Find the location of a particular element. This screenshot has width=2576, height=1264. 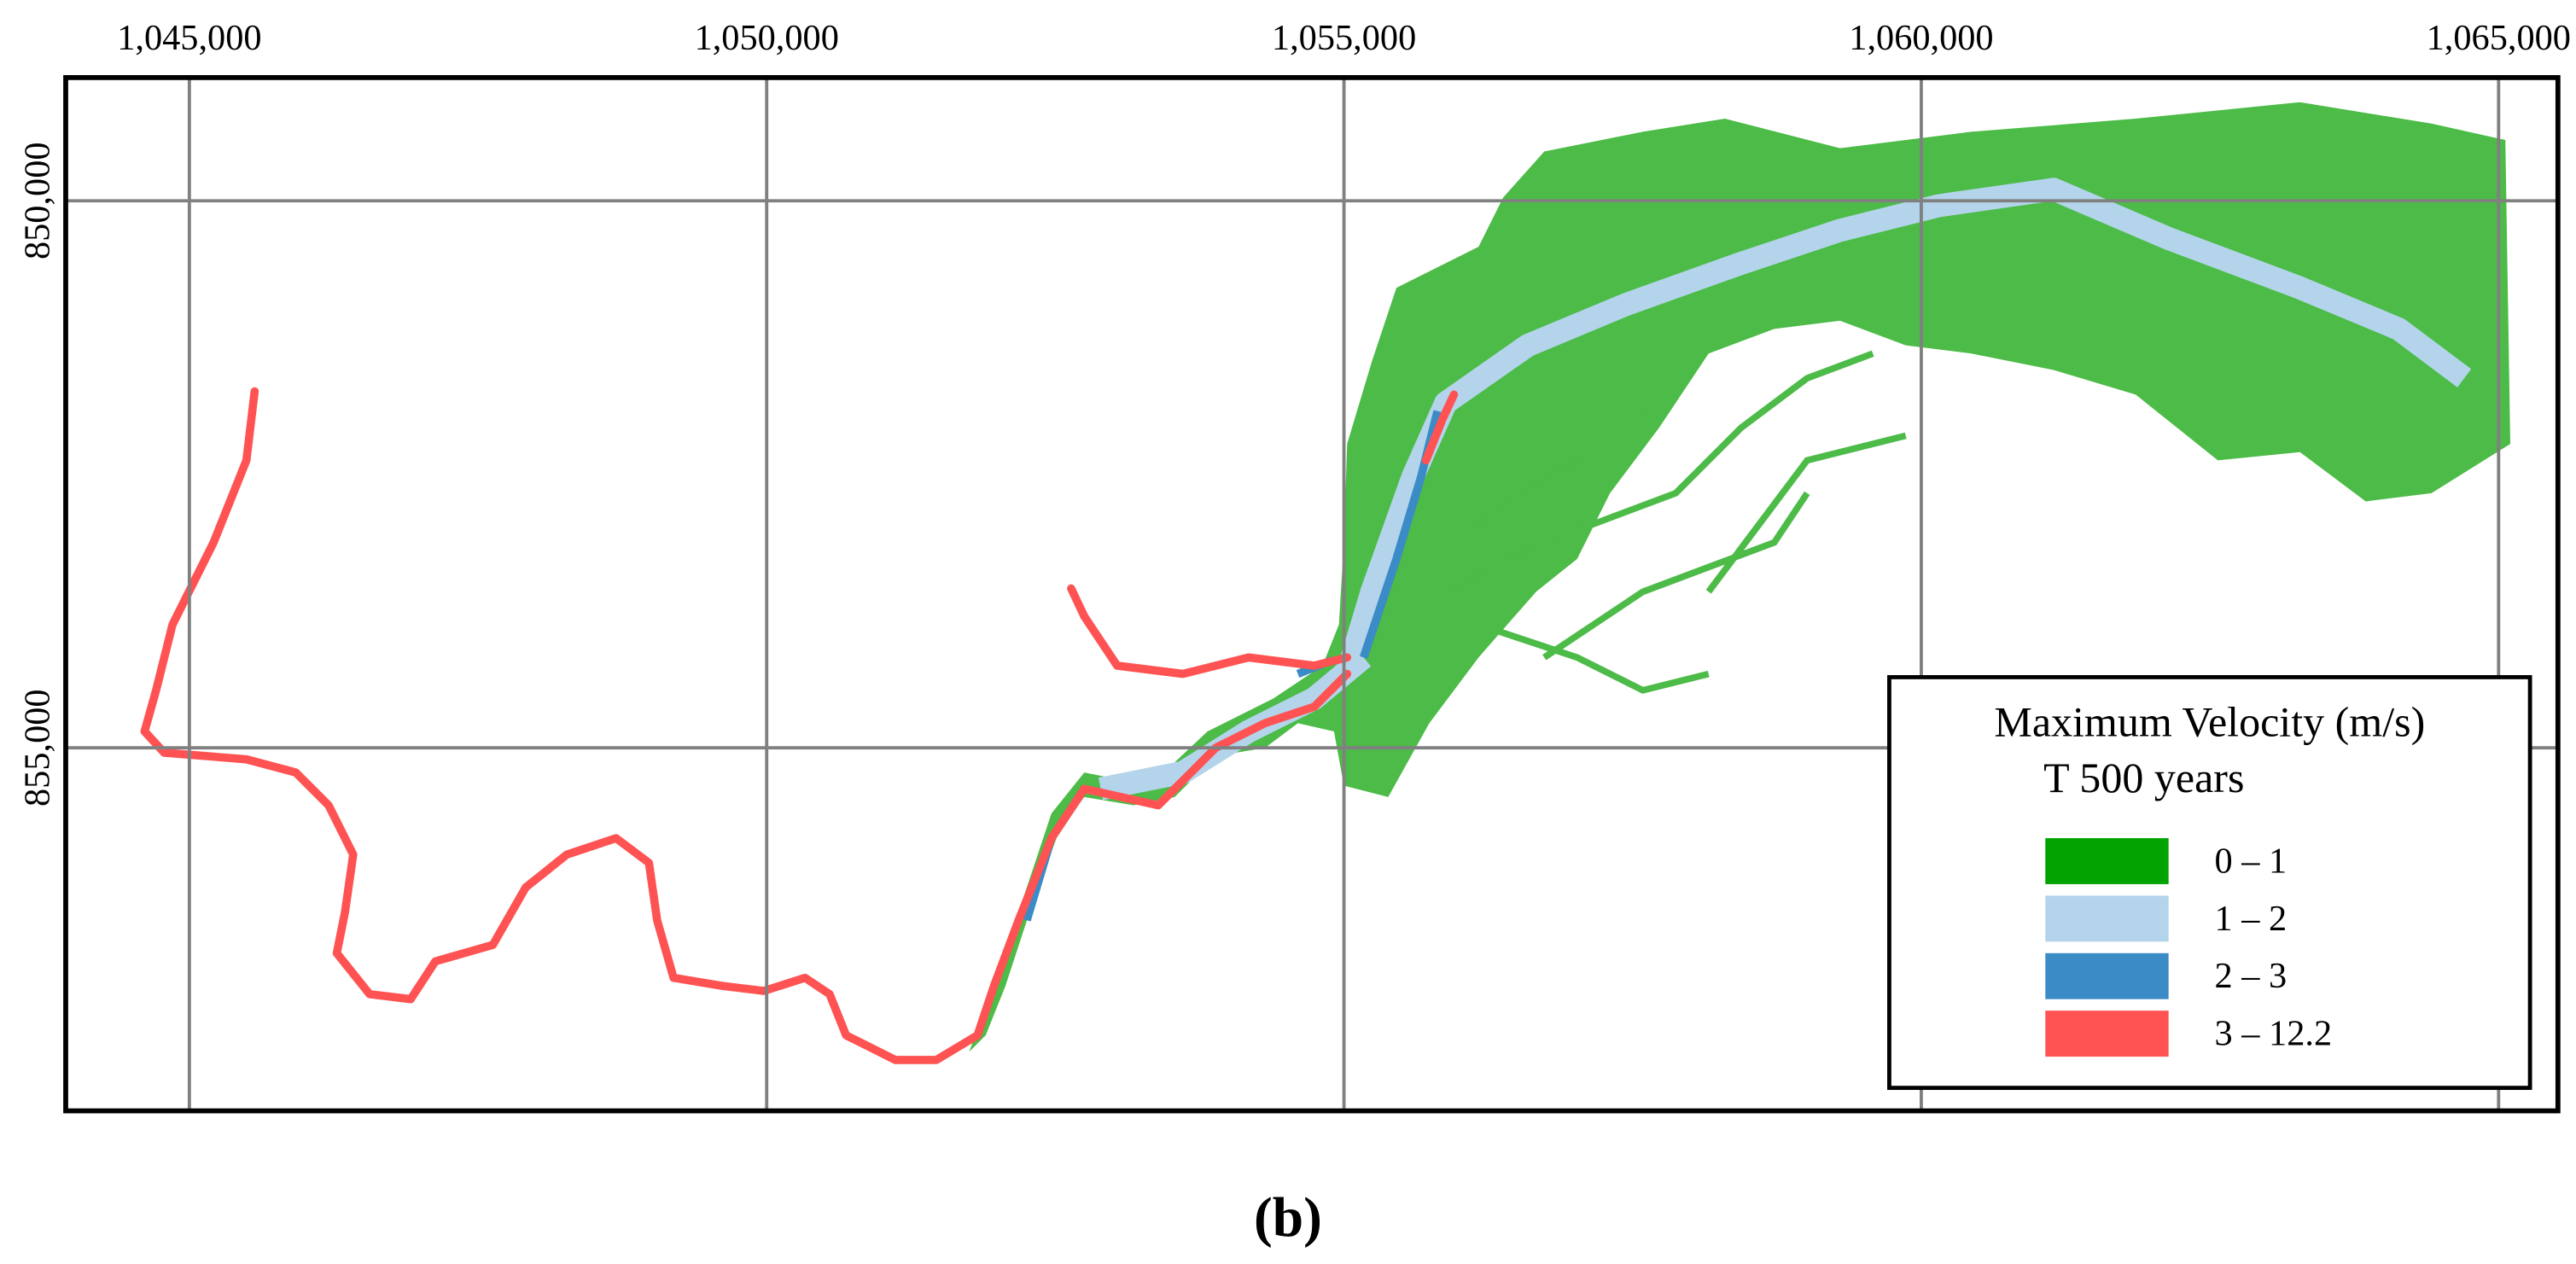

legend-title: Maximum Velocity (m/s) is located at coordinates (2209, 722).